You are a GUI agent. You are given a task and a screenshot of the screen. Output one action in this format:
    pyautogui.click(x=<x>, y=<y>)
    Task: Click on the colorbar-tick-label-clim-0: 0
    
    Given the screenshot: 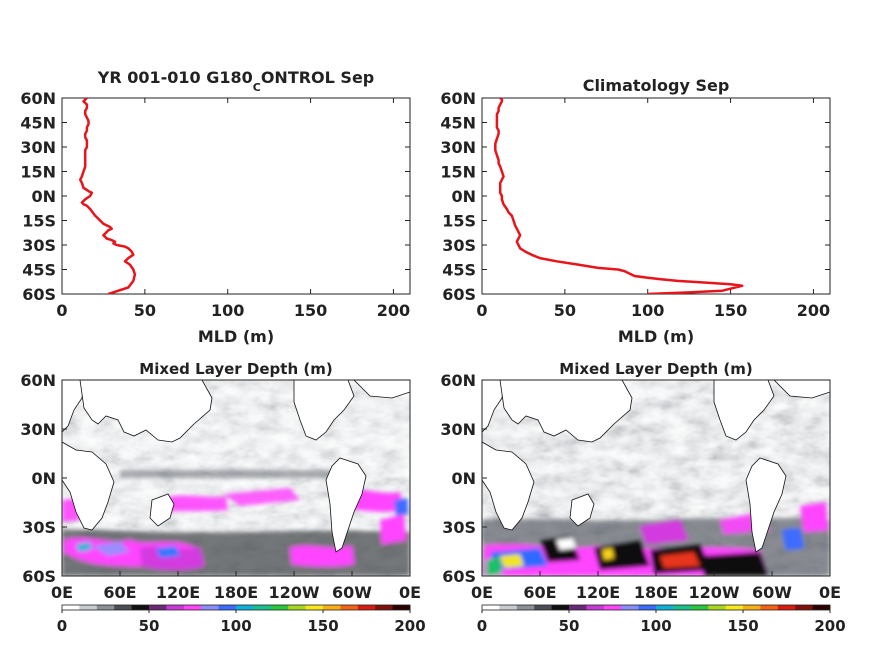 What is the action you would take?
    pyautogui.click(x=482, y=626)
    